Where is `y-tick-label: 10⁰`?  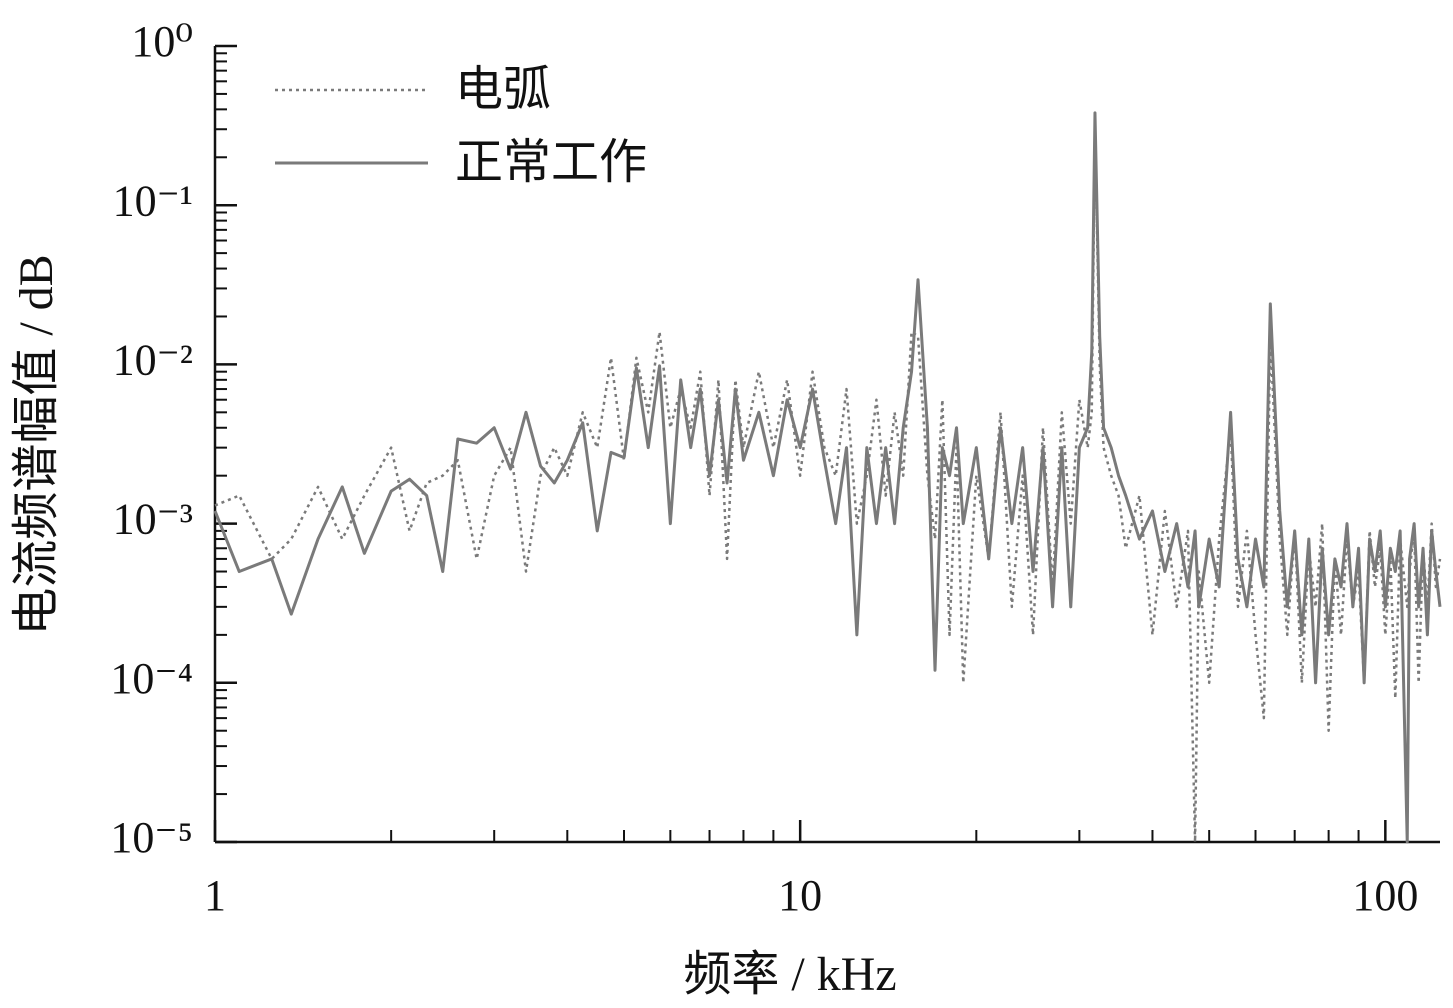 y-tick-label: 10⁰ is located at coordinates (162, 41).